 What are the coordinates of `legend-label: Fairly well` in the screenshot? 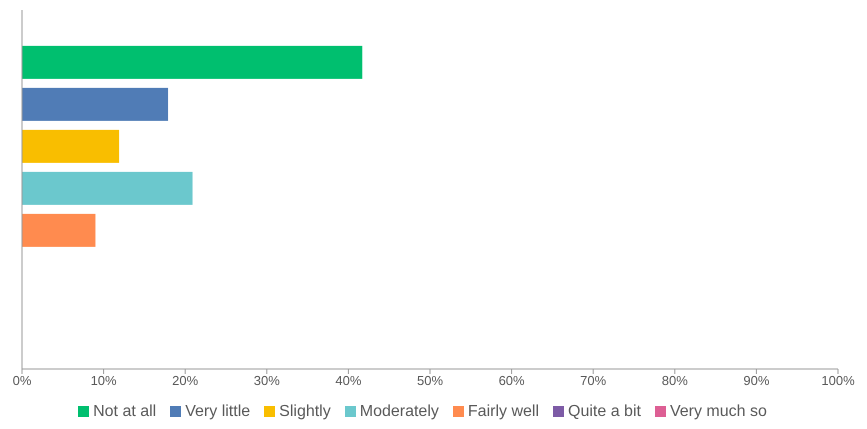 It's located at (504, 411).